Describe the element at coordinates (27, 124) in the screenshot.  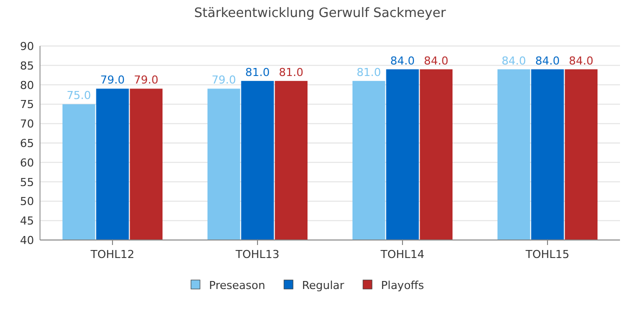
I see `y-tick-label: 70` at that location.